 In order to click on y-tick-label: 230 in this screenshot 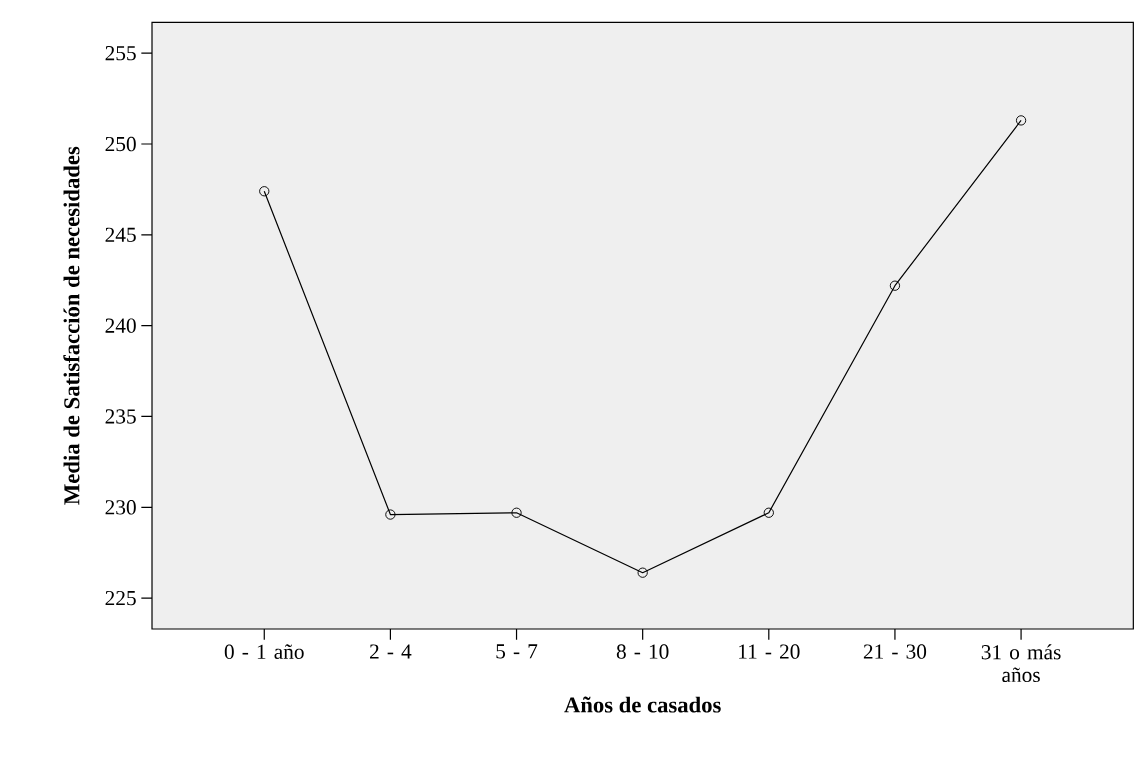, I will do `click(120, 507)`.